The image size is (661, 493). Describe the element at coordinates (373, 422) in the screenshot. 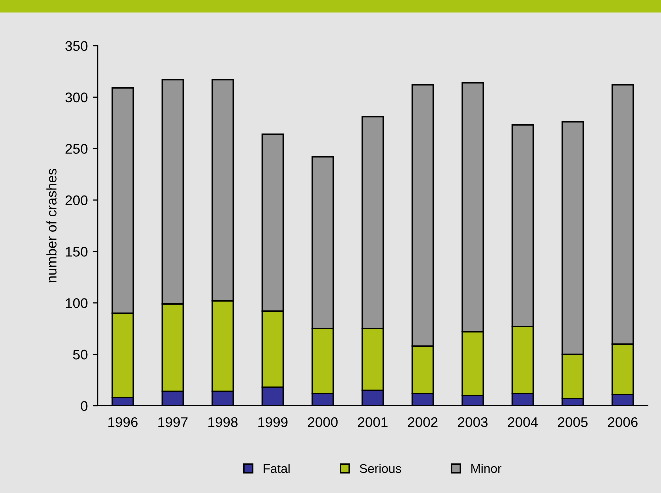

I see `x-tick-label: 2001` at that location.